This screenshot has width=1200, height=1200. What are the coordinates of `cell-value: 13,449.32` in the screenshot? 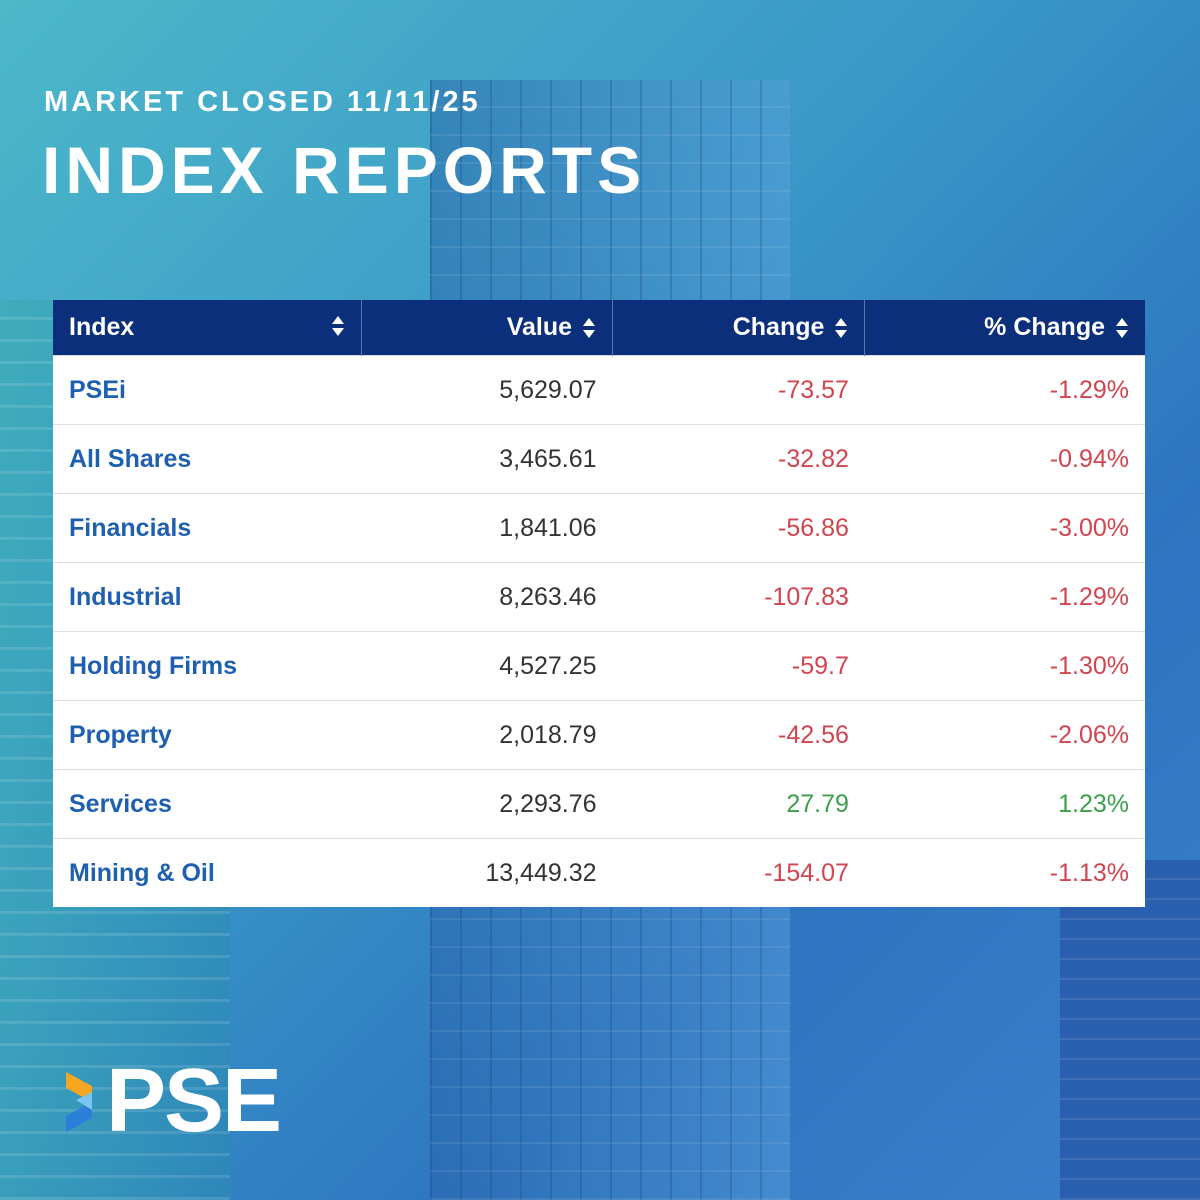 It's located at (487, 872).